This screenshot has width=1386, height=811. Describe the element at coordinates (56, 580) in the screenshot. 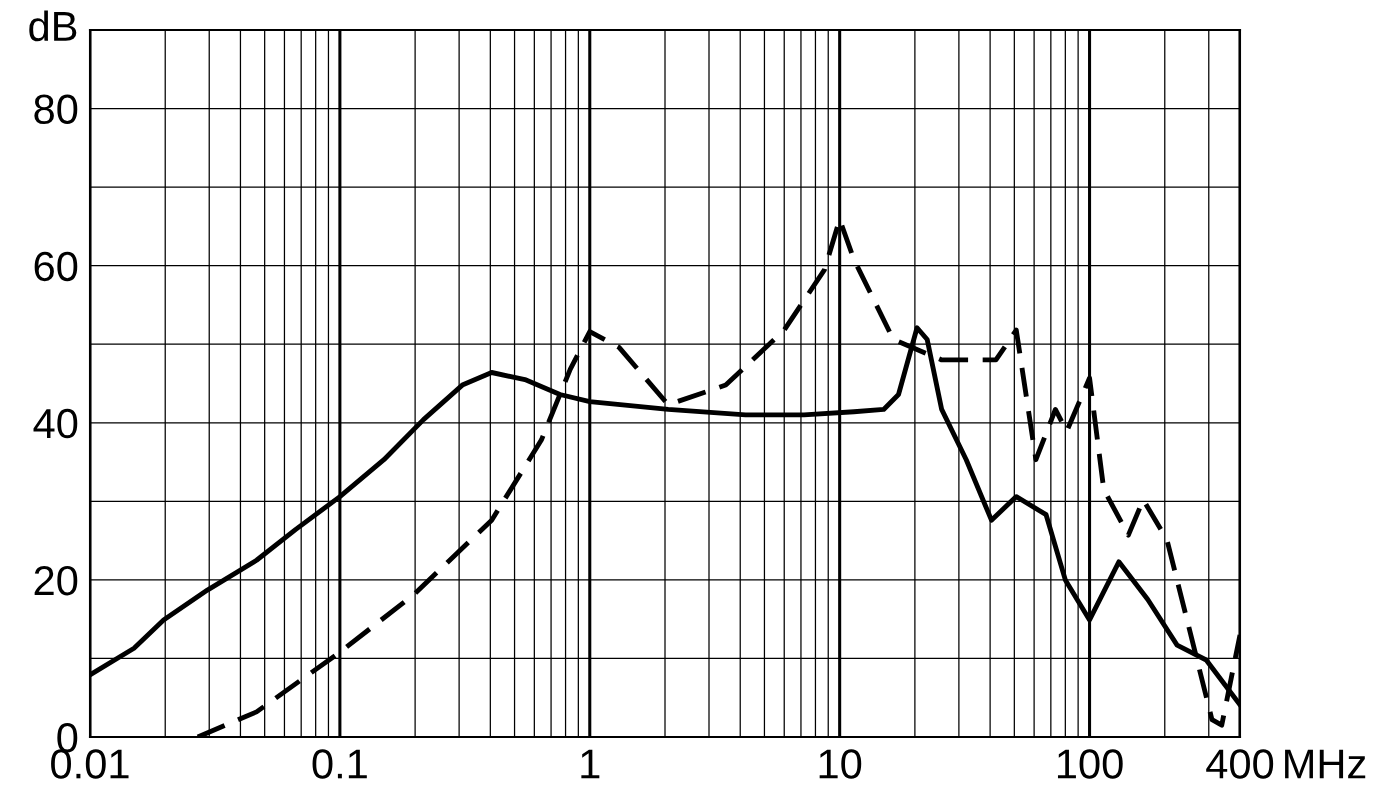

I see `y-tick-label: 20` at that location.